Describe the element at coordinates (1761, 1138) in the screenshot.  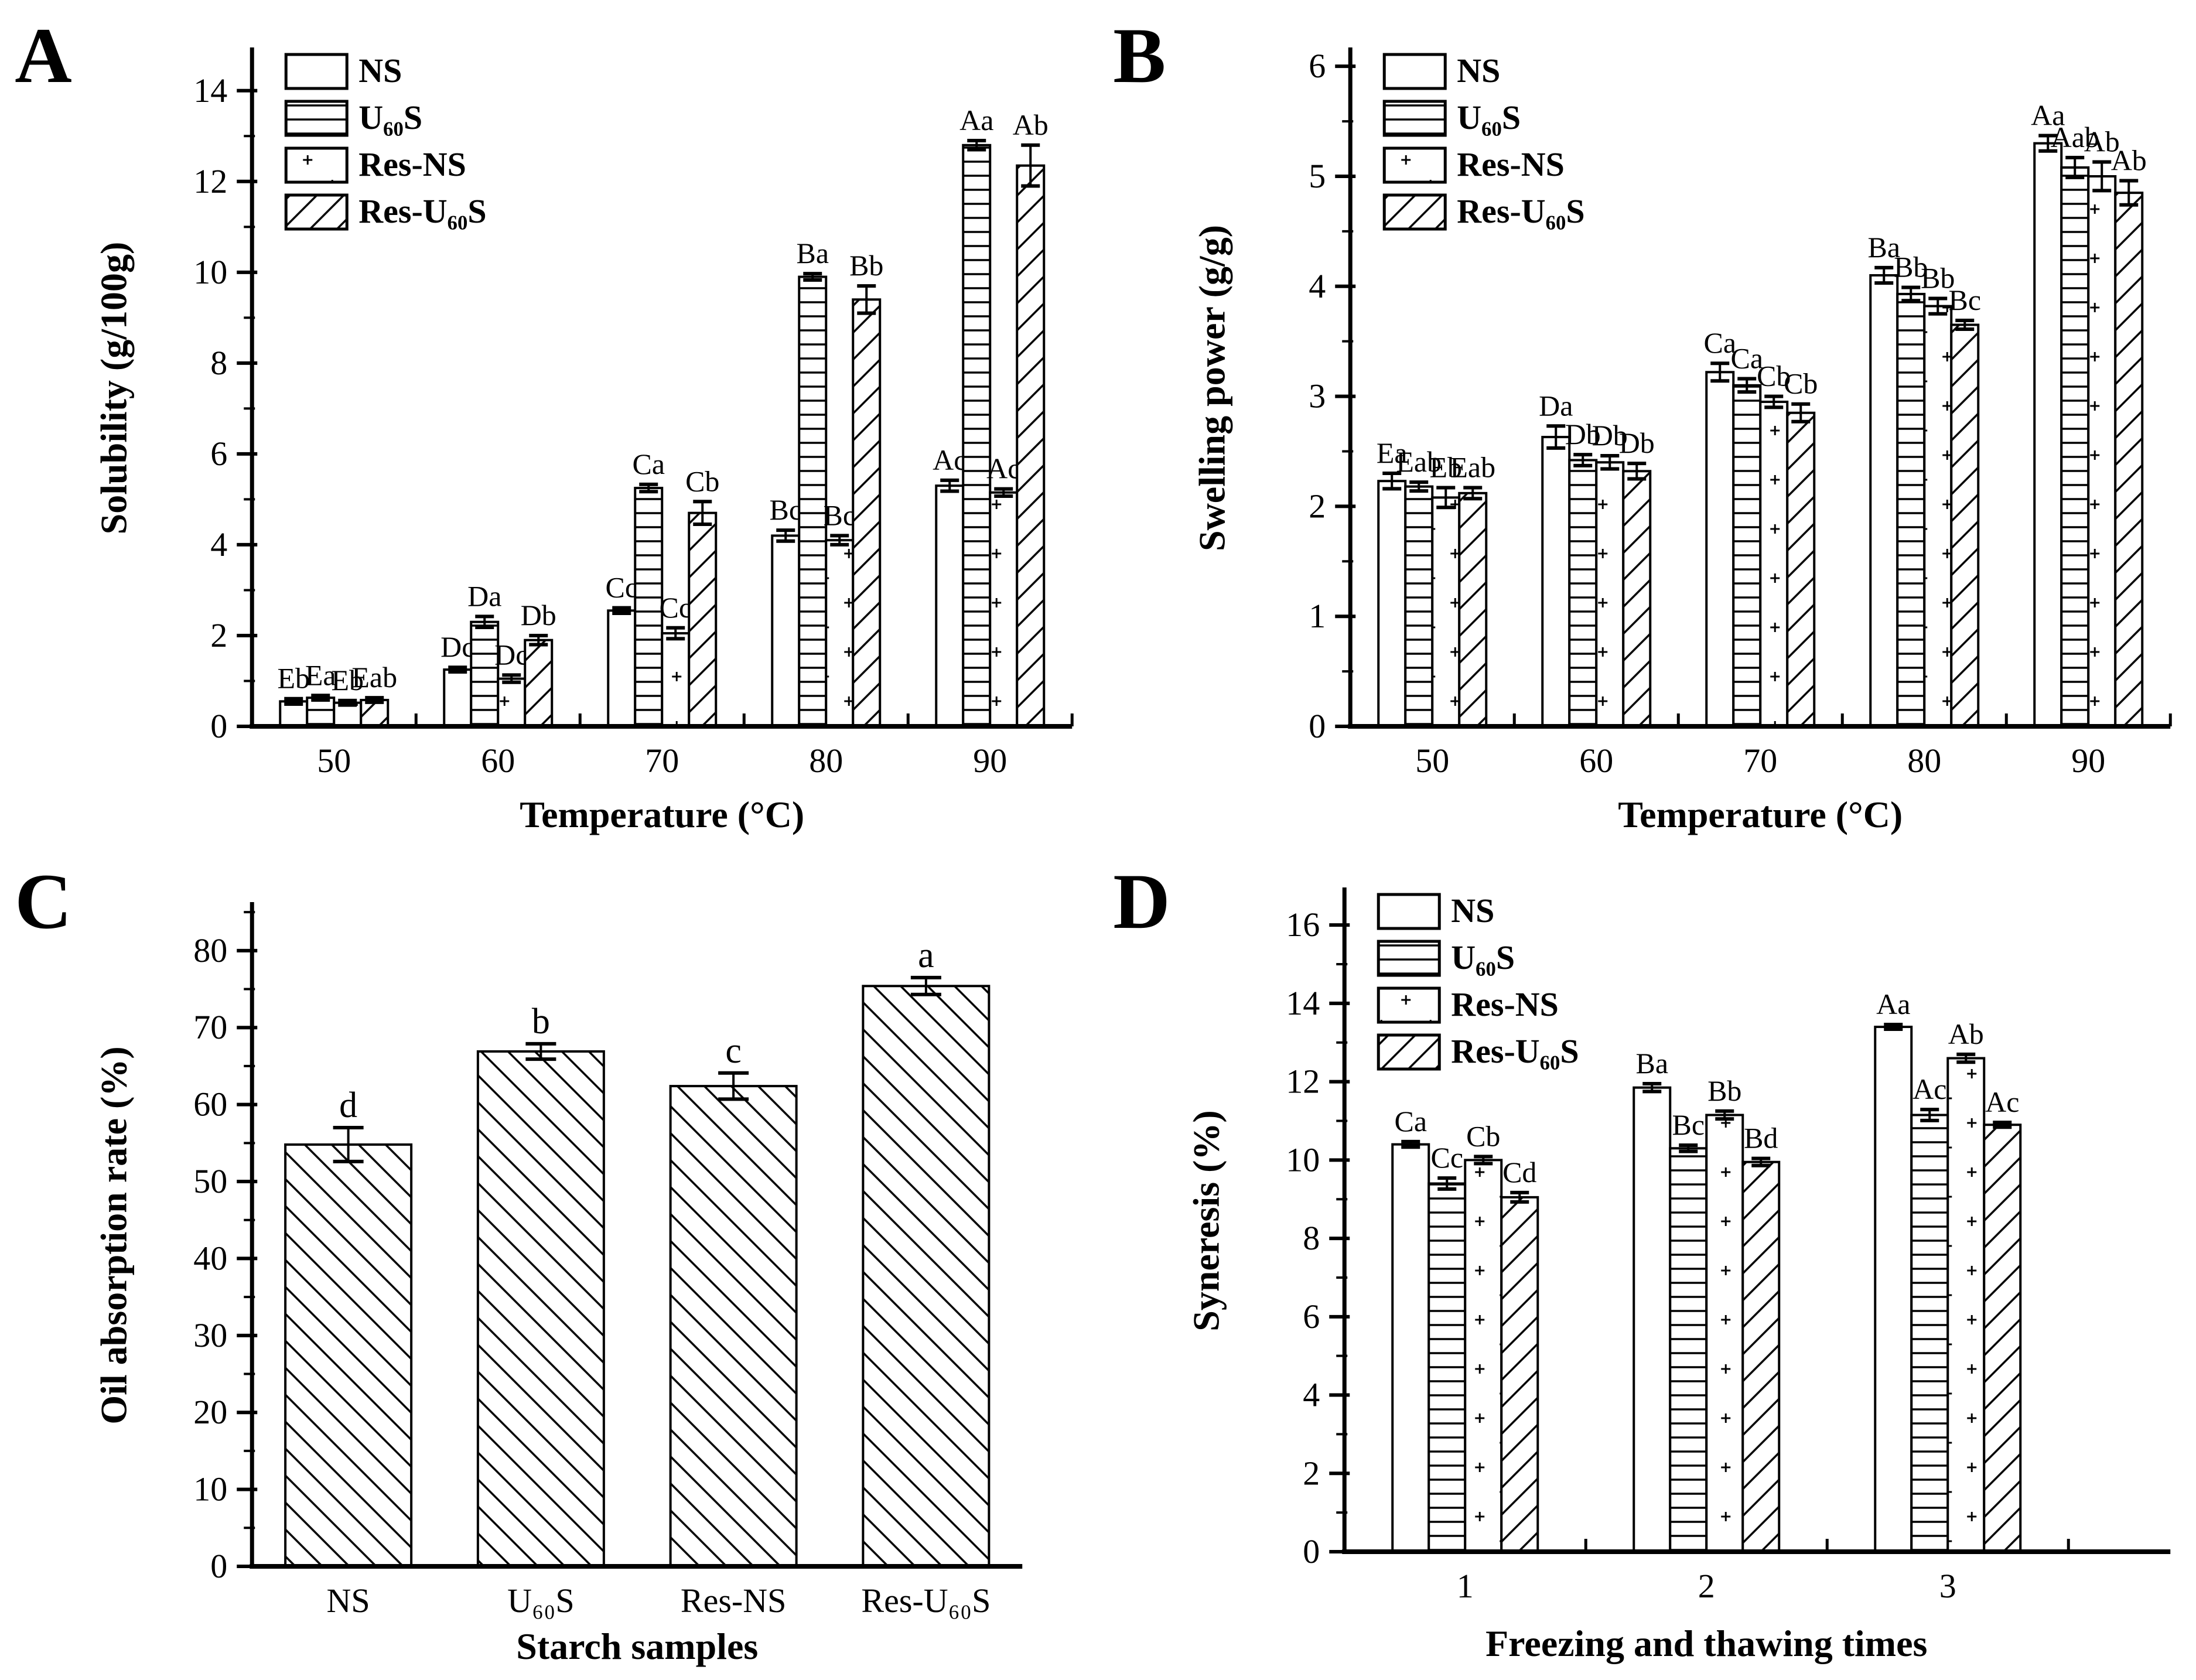
I see `svg-text: Bd` at that location.